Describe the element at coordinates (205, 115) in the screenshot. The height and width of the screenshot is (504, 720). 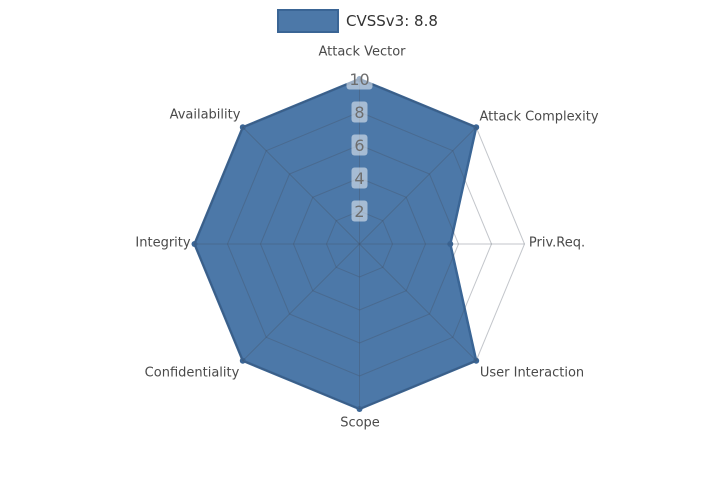
I see `axis-label-availability: Availability` at that location.